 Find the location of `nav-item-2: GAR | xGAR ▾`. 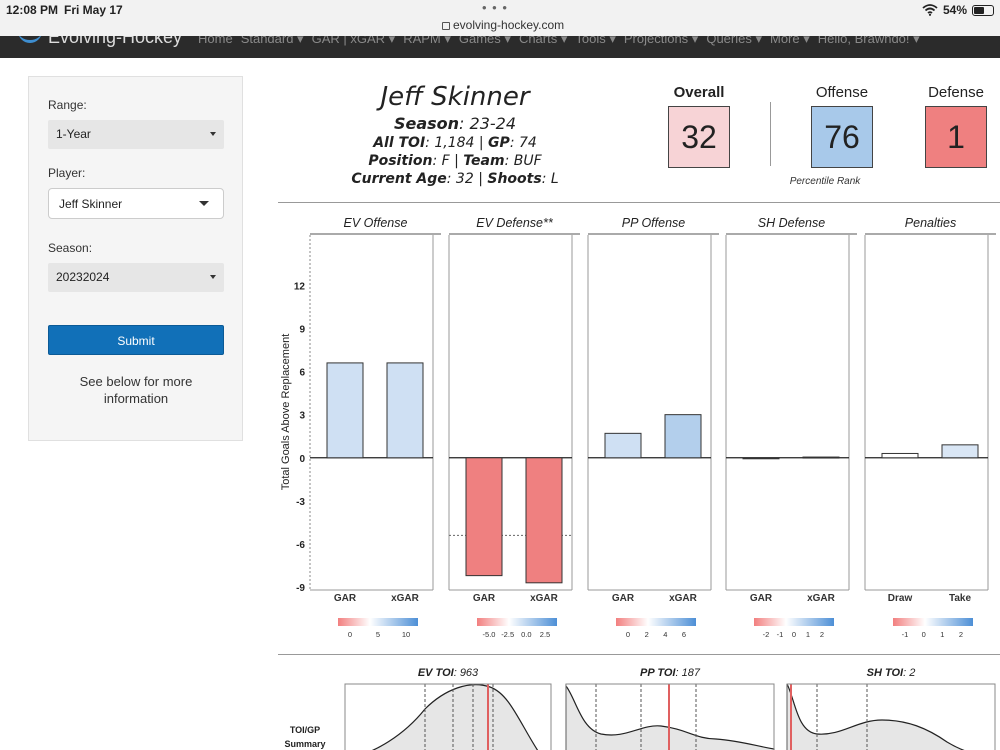

nav-item-2: GAR | xGAR ▾ is located at coordinates (353, 41).